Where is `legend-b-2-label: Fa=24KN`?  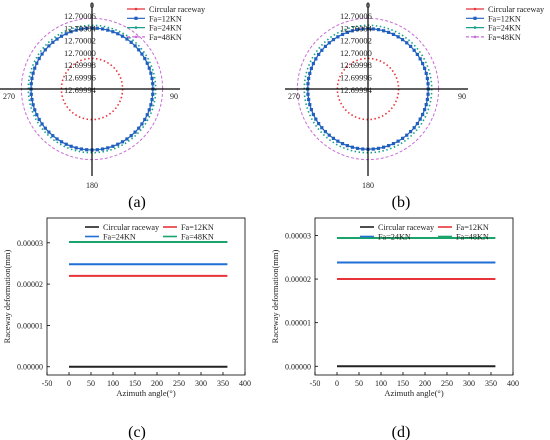 legend-b-2-label: Fa=24KN is located at coordinates (504, 28).